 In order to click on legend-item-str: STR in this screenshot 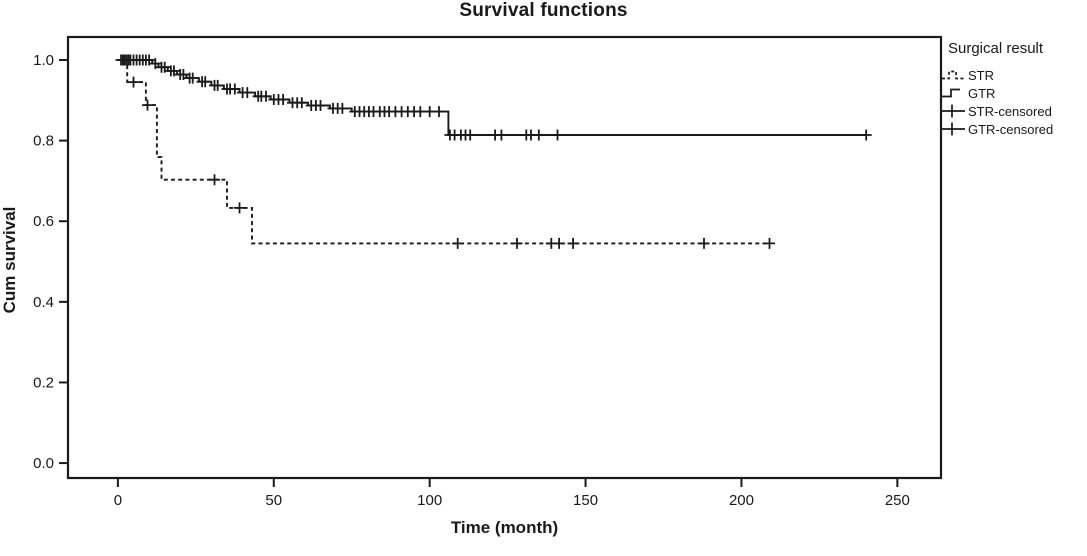, I will do `click(1012, 75)`.